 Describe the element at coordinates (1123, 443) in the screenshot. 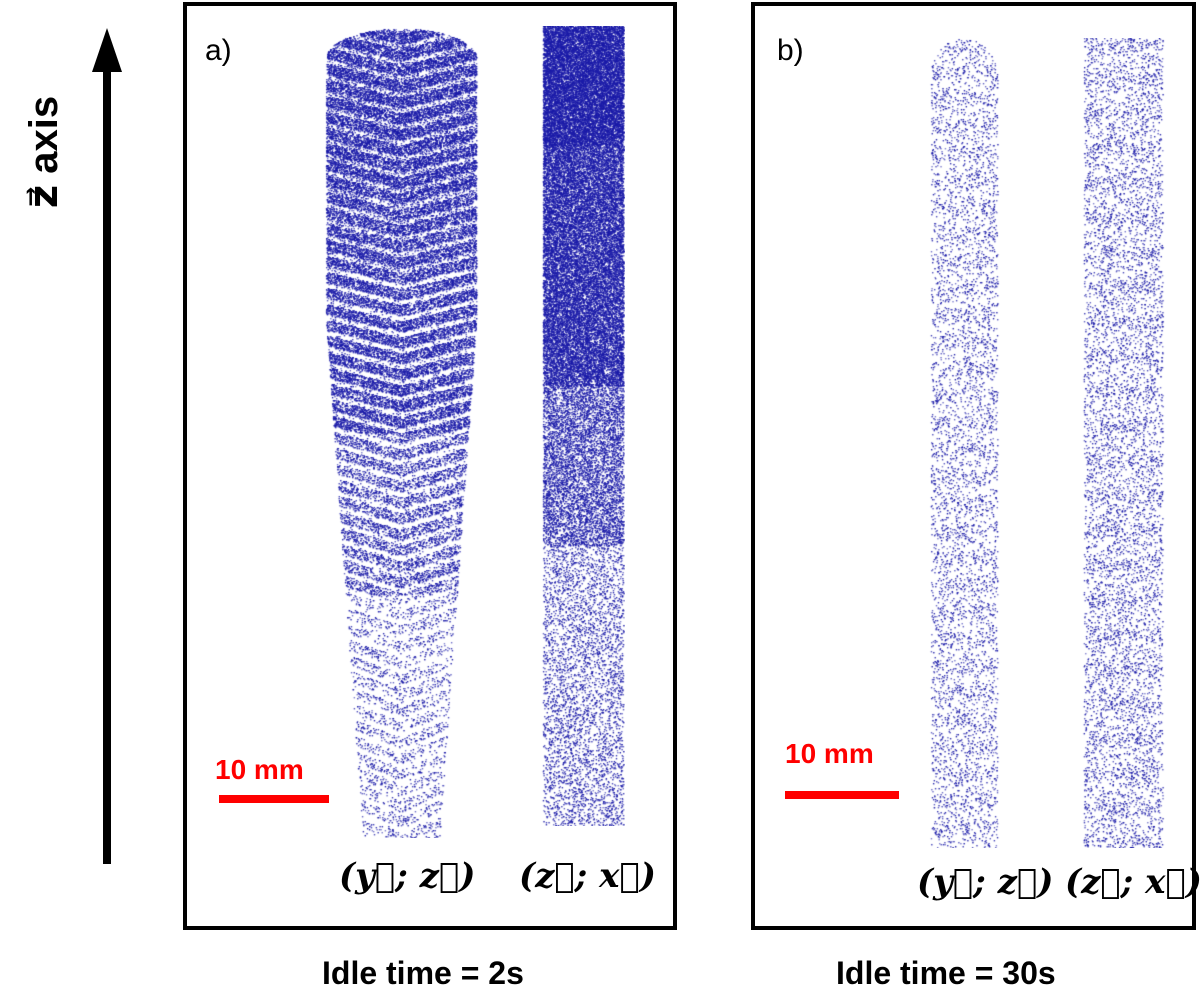

I see `point-cloud-zx-30s` at that location.